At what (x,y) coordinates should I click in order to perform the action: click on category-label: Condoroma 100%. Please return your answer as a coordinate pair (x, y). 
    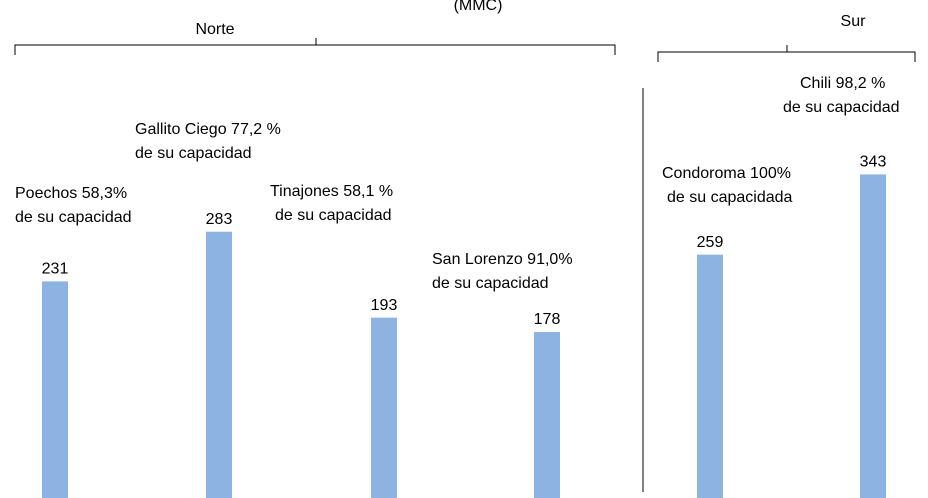
    Looking at the image, I should click on (726, 173).